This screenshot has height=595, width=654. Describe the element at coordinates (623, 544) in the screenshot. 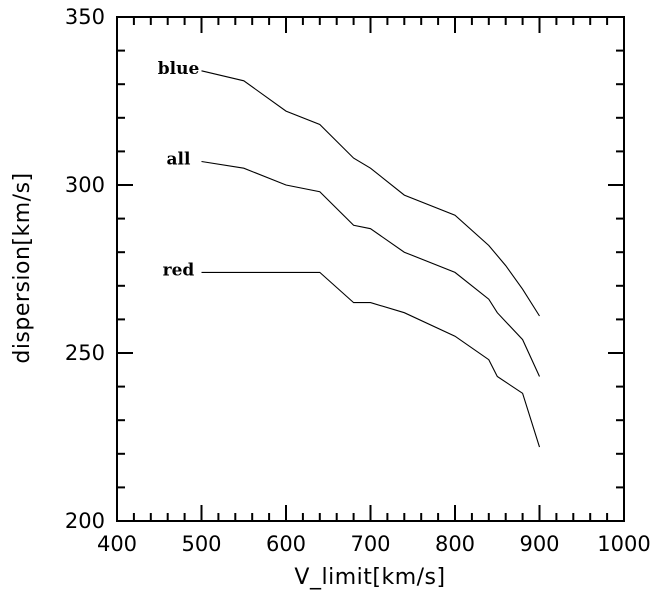

I see `x-tick-label: 1000` at that location.